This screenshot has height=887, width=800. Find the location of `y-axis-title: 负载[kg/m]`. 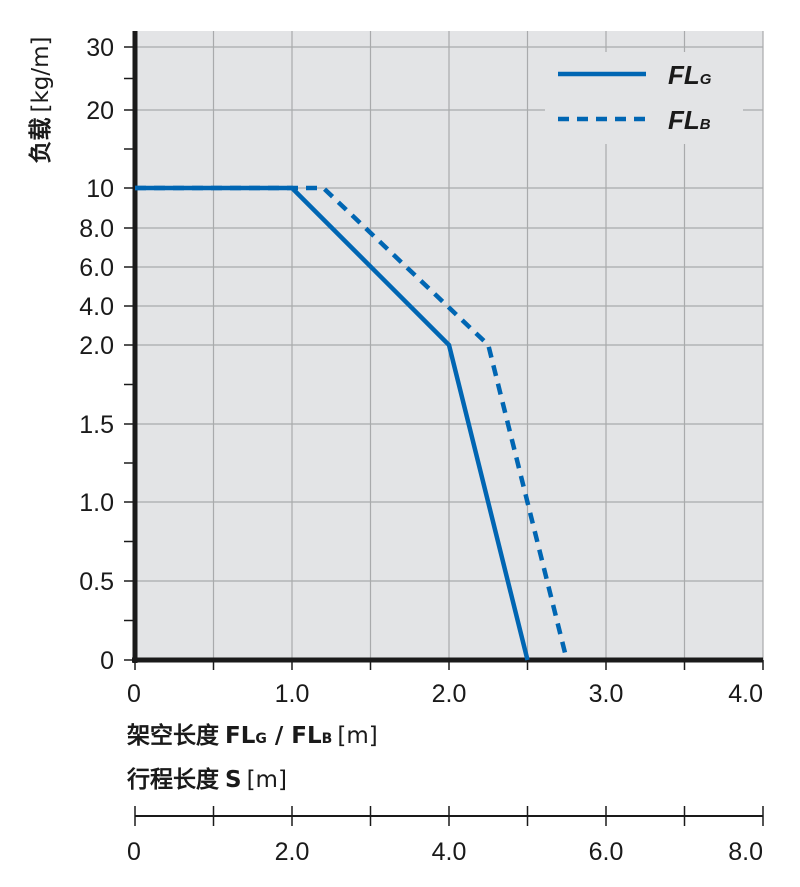

y-axis-title: 负载[kg/m] is located at coordinates (41, 99).